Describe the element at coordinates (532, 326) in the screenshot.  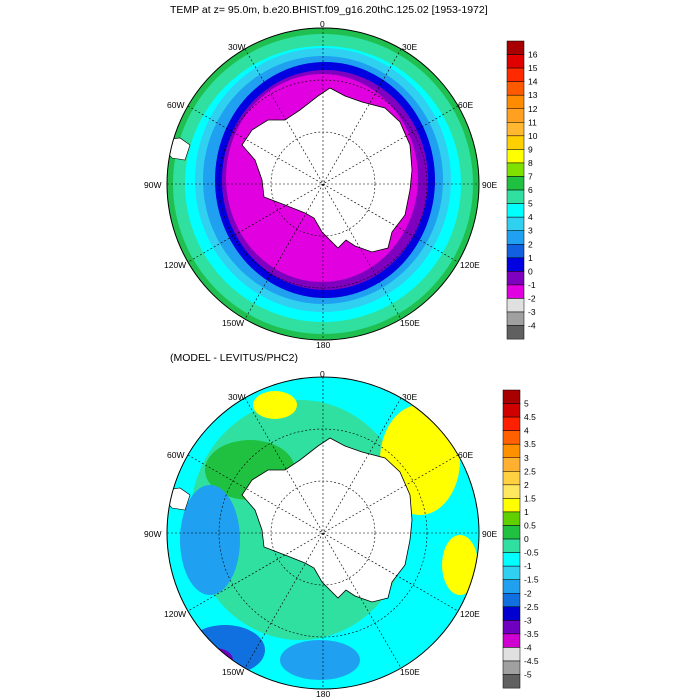
I see `colorbar-tick-label: -4` at that location.